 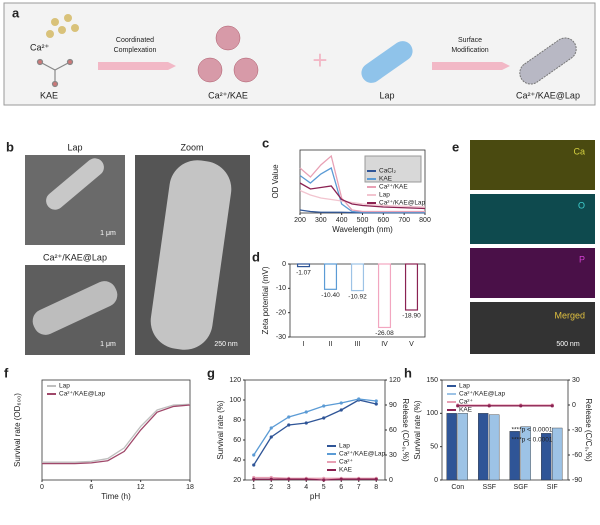 I want to click on arrow-label: Modification, so click(x=469, y=50).